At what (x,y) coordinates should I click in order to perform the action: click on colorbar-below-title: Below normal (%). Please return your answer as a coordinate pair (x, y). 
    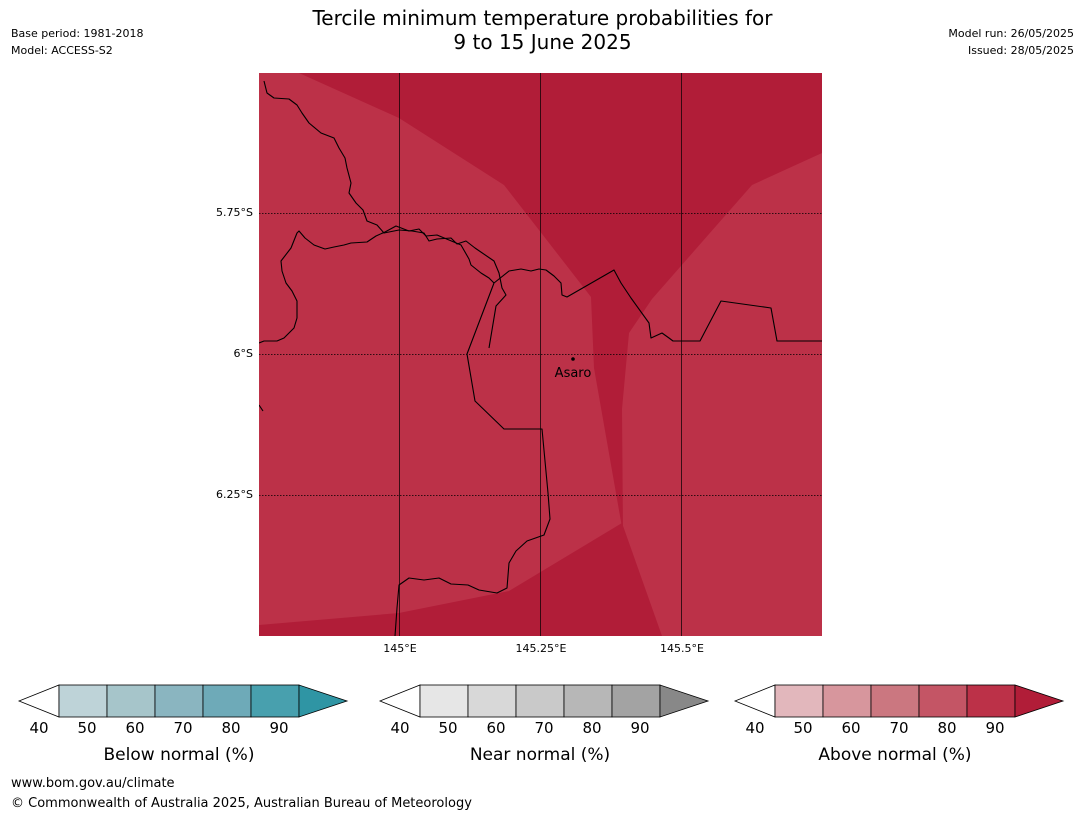
    Looking at the image, I should click on (179, 755).